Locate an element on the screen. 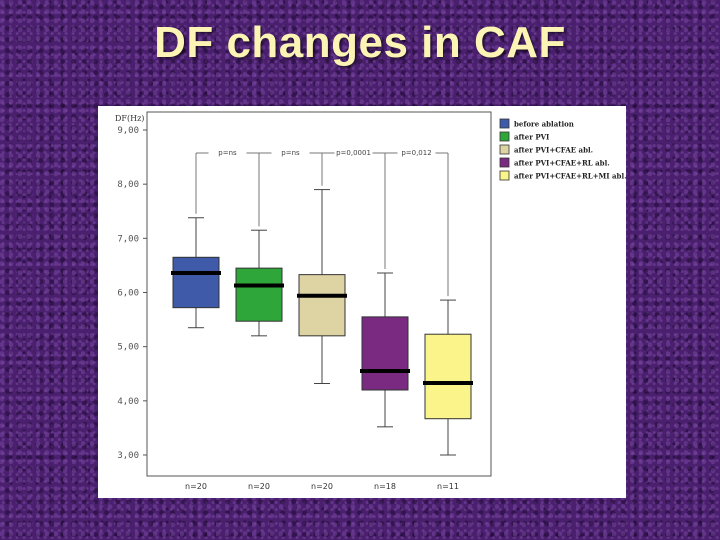 The height and width of the screenshot is (540, 720). legend-label: after PVI+CFAE abl. is located at coordinates (553, 150).